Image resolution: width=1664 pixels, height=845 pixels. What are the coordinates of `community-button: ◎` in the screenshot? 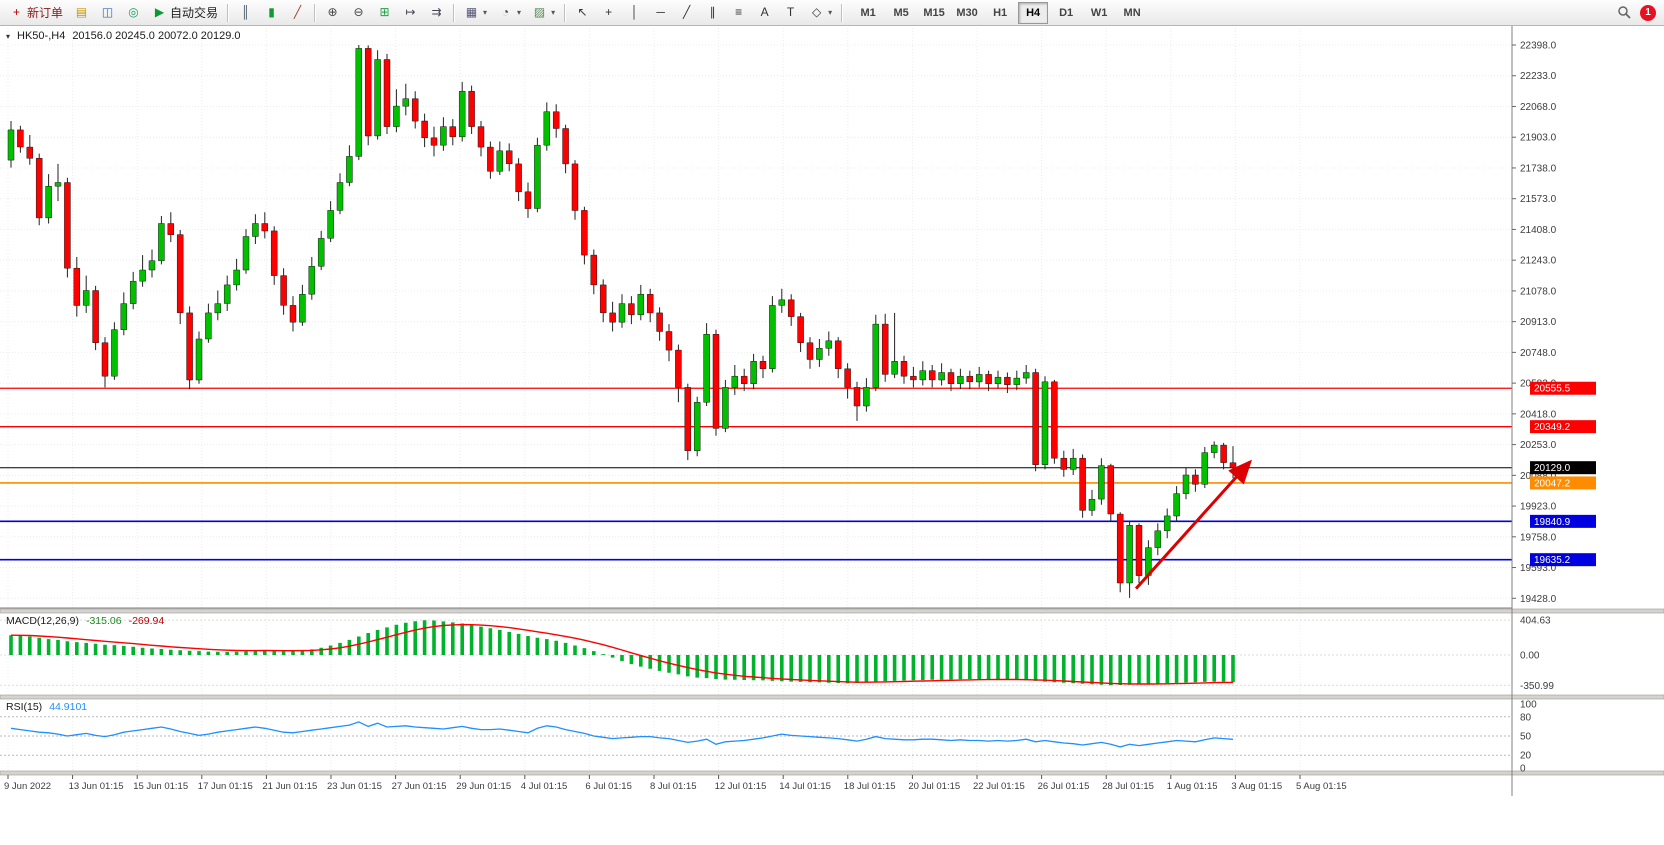 It's located at (133, 13).